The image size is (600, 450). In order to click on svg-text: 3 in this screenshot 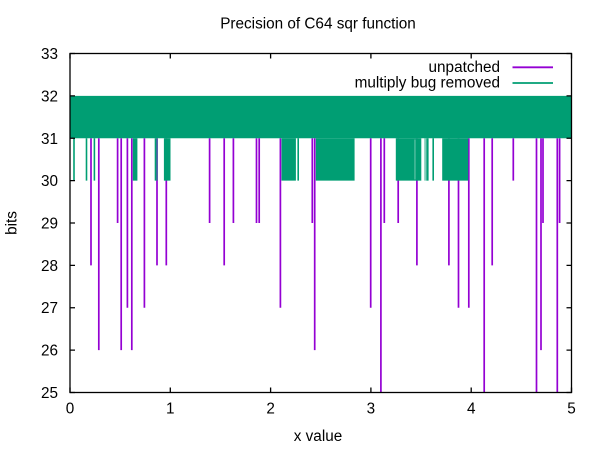, I will do `click(371, 409)`.